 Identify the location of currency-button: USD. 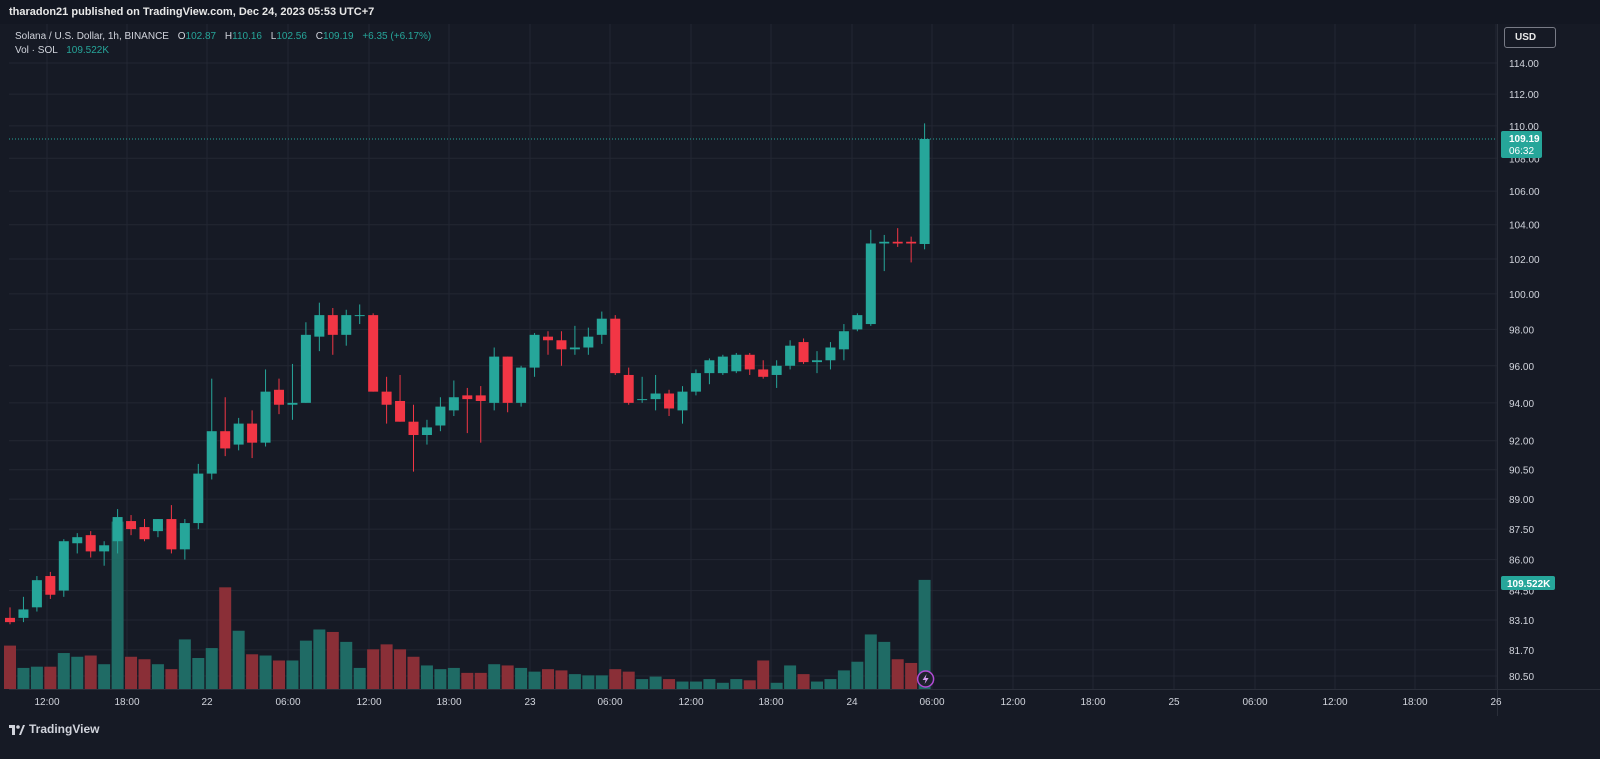
(1530, 37).